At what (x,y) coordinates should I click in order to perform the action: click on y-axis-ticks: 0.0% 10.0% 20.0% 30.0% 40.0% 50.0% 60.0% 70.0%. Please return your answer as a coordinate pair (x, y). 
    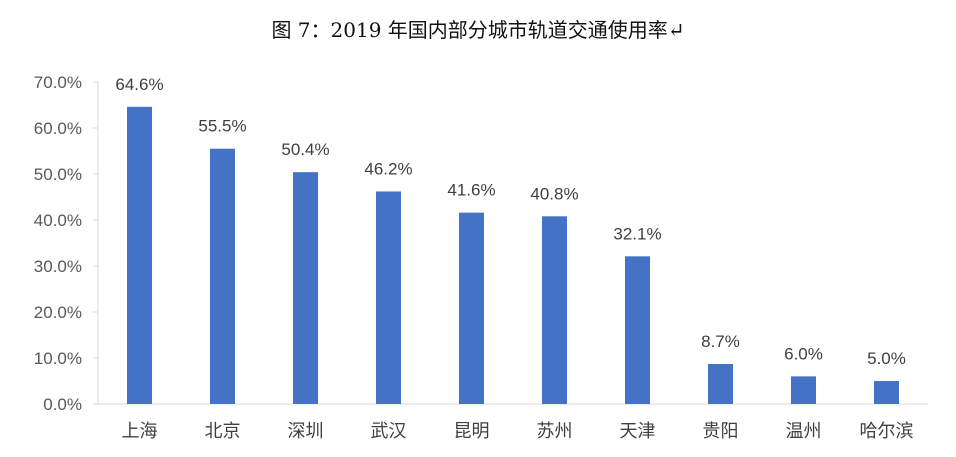
    Looking at the image, I should click on (66, 243).